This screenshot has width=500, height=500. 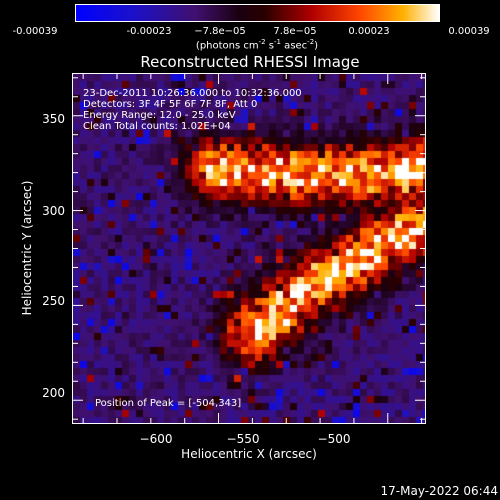 I want to click on x-tick-label: −550, so click(x=243, y=439).